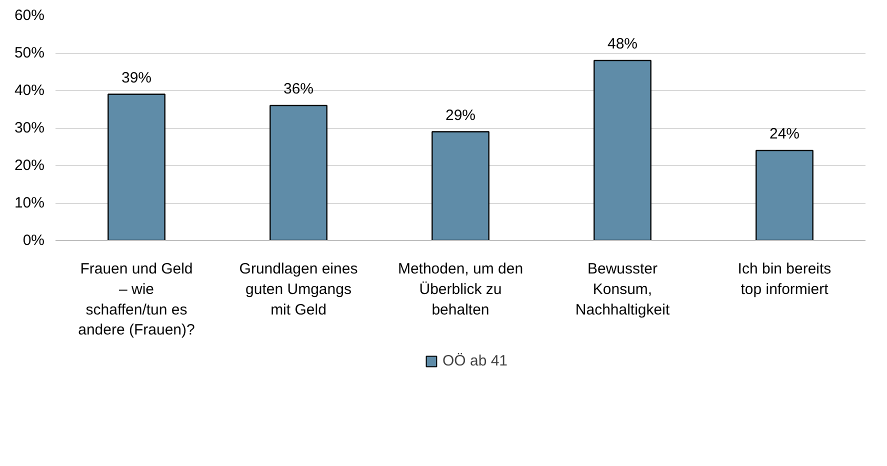  I want to click on x-tick-label: Ich bin bereits top informiert, so click(785, 279).